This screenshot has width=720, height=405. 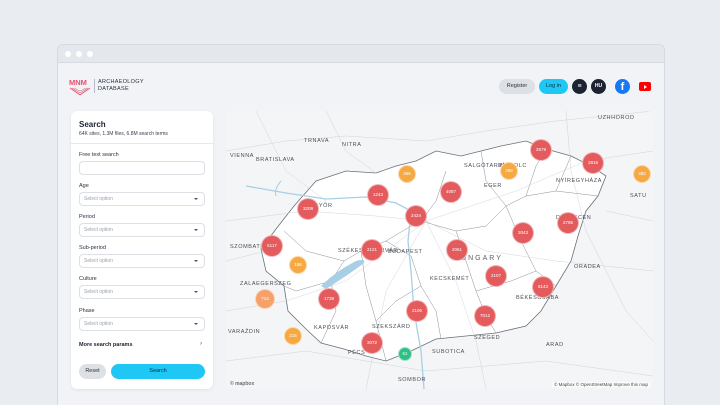 I want to click on map-cluster-marker: 714, so click(x=265, y=299).